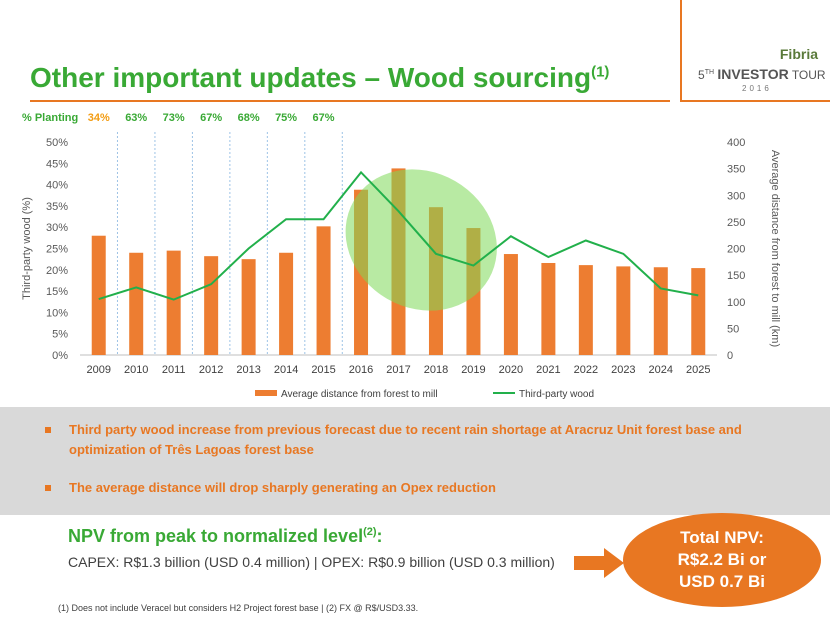 This screenshot has height=623, width=830. I want to click on y2-tick-label: 250, so click(736, 223).